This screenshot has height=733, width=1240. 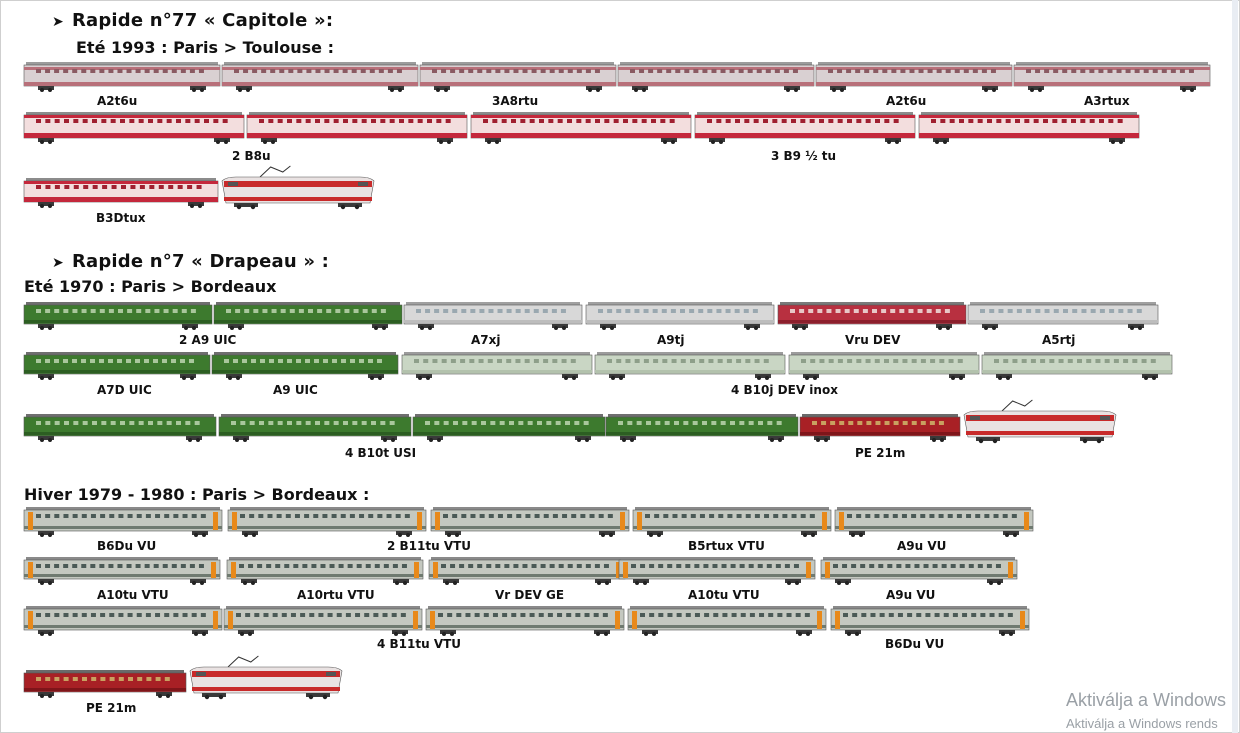 What do you see at coordinates (671, 340) in the screenshot?
I see `car-label: A9tj` at bounding box center [671, 340].